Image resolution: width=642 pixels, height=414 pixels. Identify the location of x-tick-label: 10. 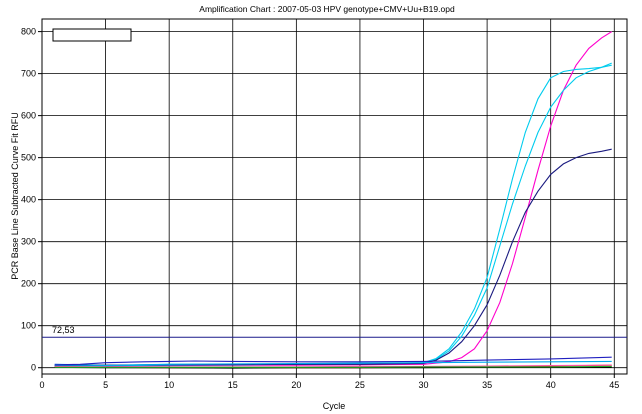
(169, 385).